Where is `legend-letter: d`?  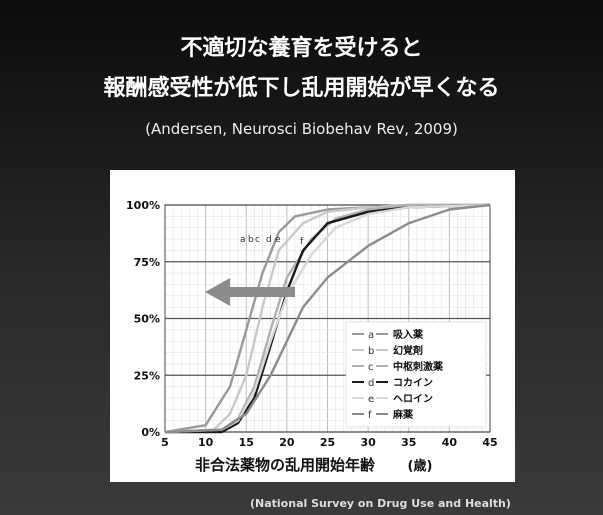 legend-letter: d is located at coordinates (371, 383).